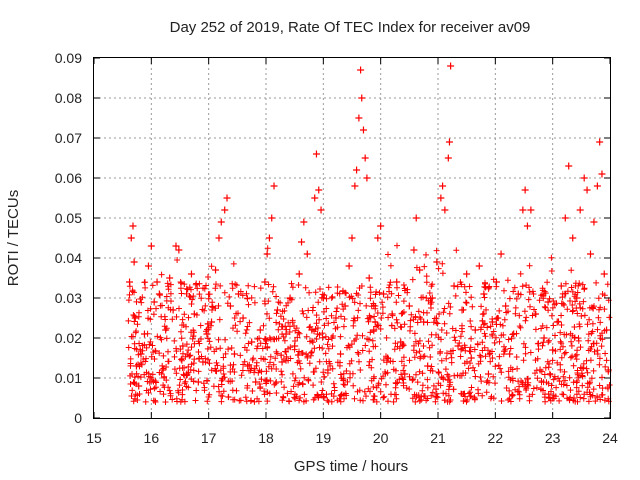 The width and height of the screenshot is (640, 480). What do you see at coordinates (68, 178) in the screenshot?
I see `y-tick-label-6: 0.06` at bounding box center [68, 178].